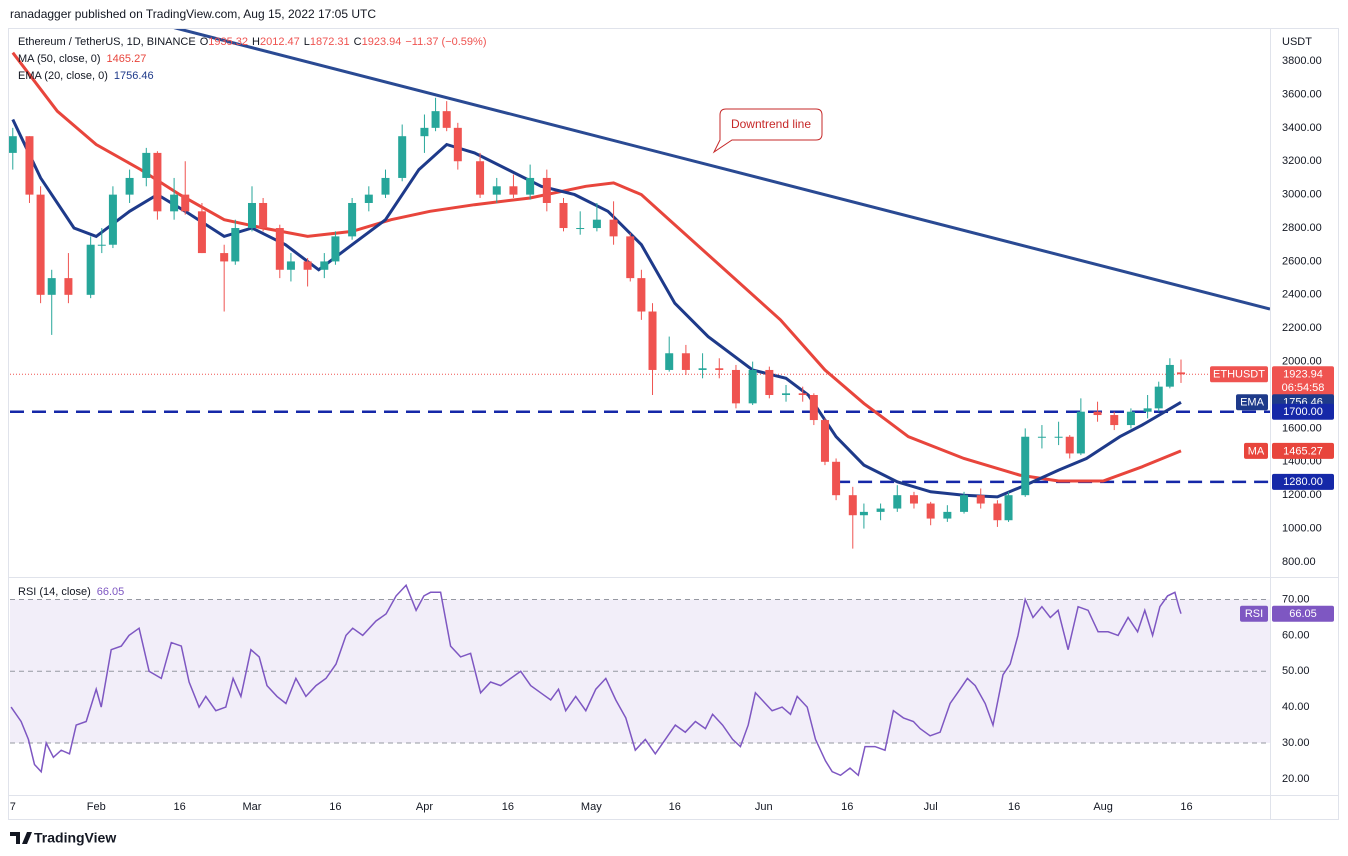  I want to click on legend-series-name: EMA (20, close, 0), so click(63, 76).